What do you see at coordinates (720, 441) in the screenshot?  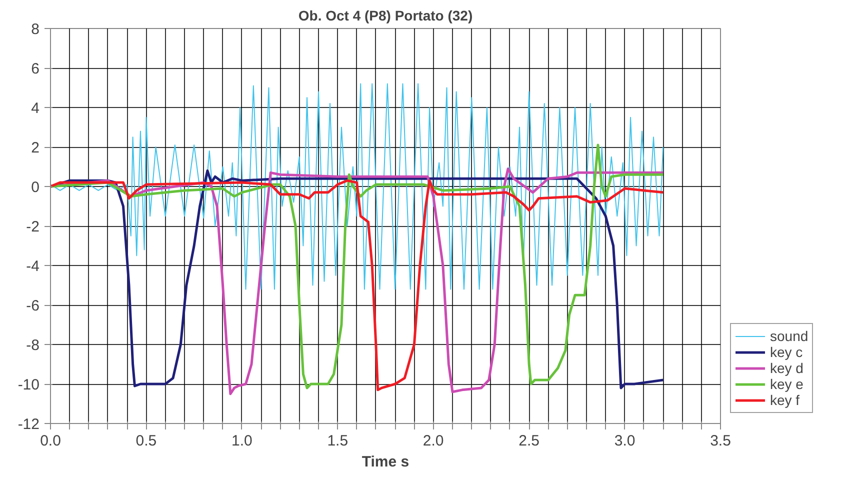 I see `x-tick-label: 3.5` at bounding box center [720, 441].